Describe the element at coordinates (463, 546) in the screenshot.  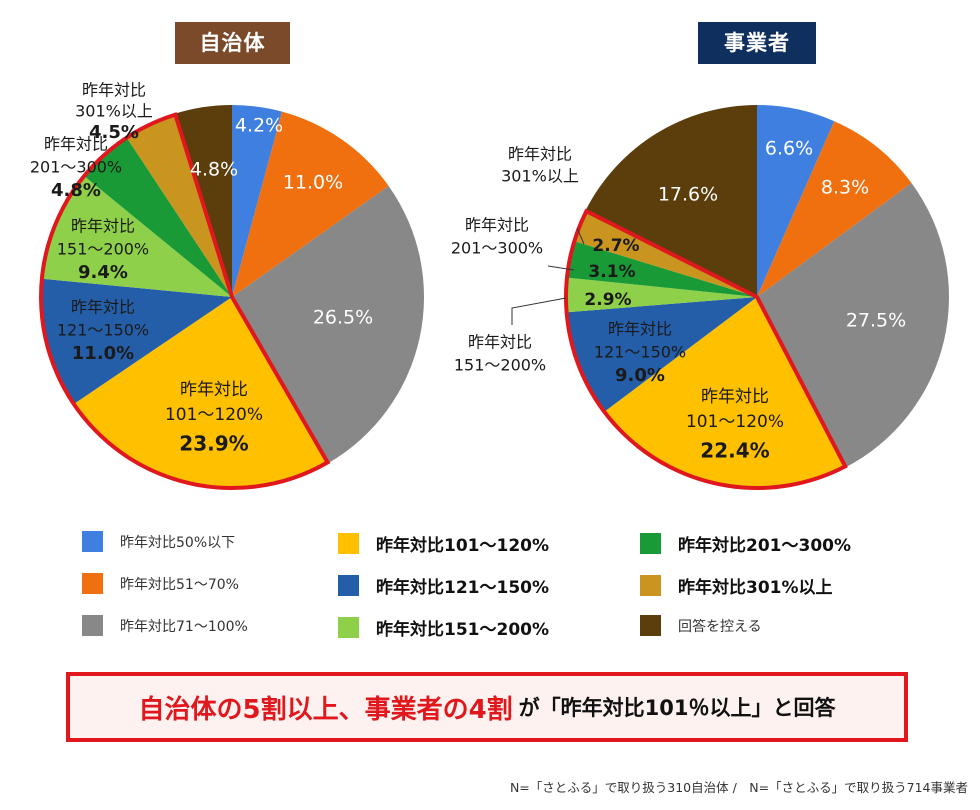
I see `legend-label: 昨年対比101〜120%` at that location.